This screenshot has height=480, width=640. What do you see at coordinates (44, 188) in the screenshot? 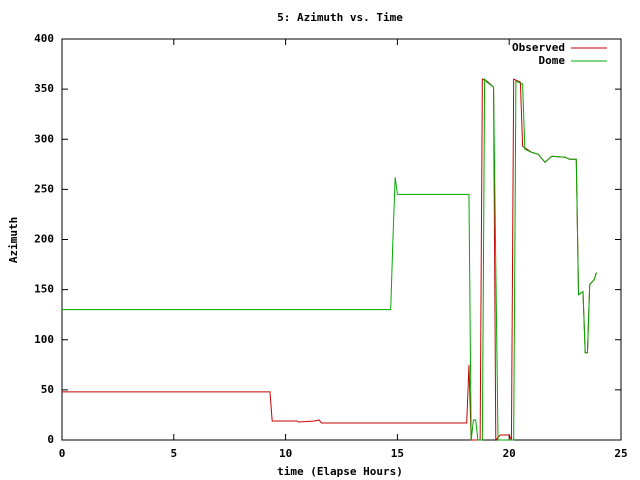
I see `y-tick-label: 250` at bounding box center [44, 188].